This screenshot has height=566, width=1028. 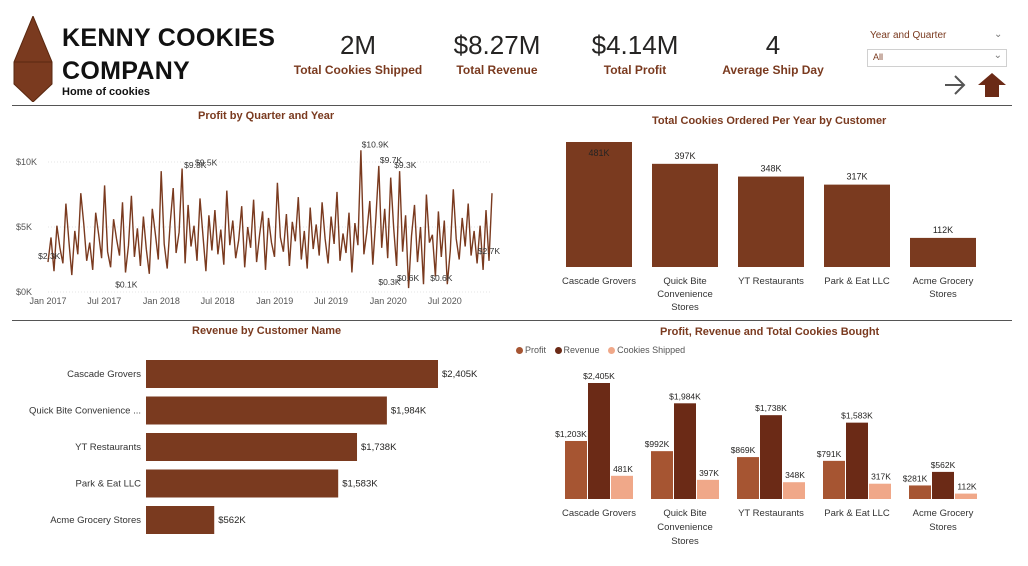 I want to click on data-label: 481K, so click(x=598, y=153).